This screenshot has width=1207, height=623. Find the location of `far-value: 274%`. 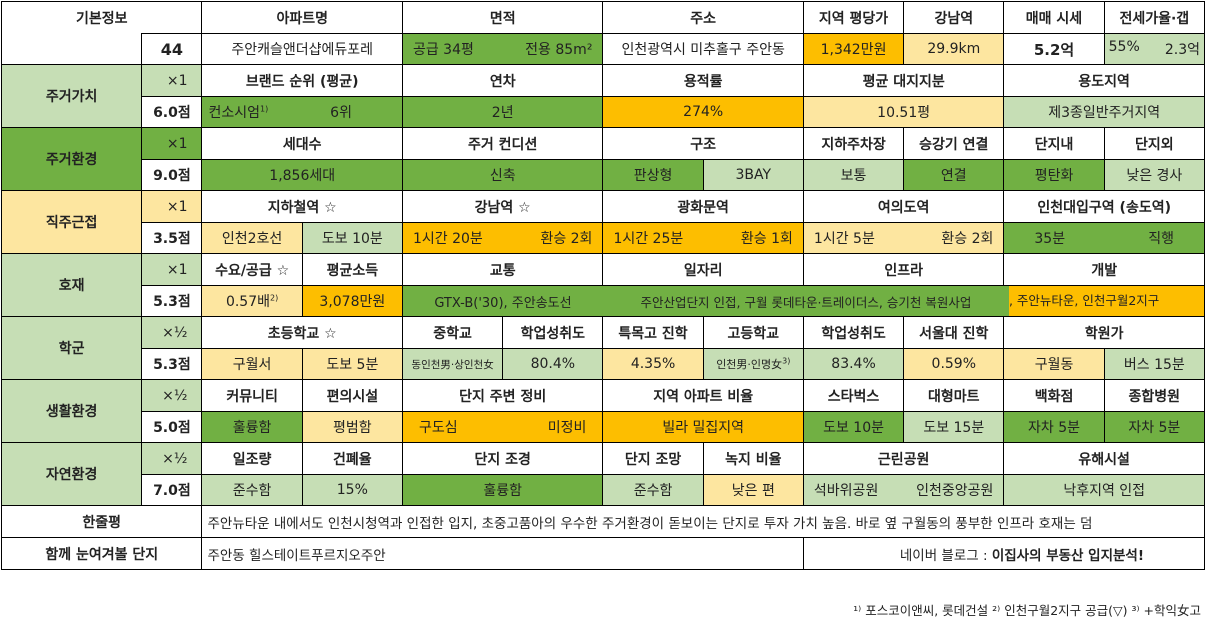

far-value: 274% is located at coordinates (703, 112).